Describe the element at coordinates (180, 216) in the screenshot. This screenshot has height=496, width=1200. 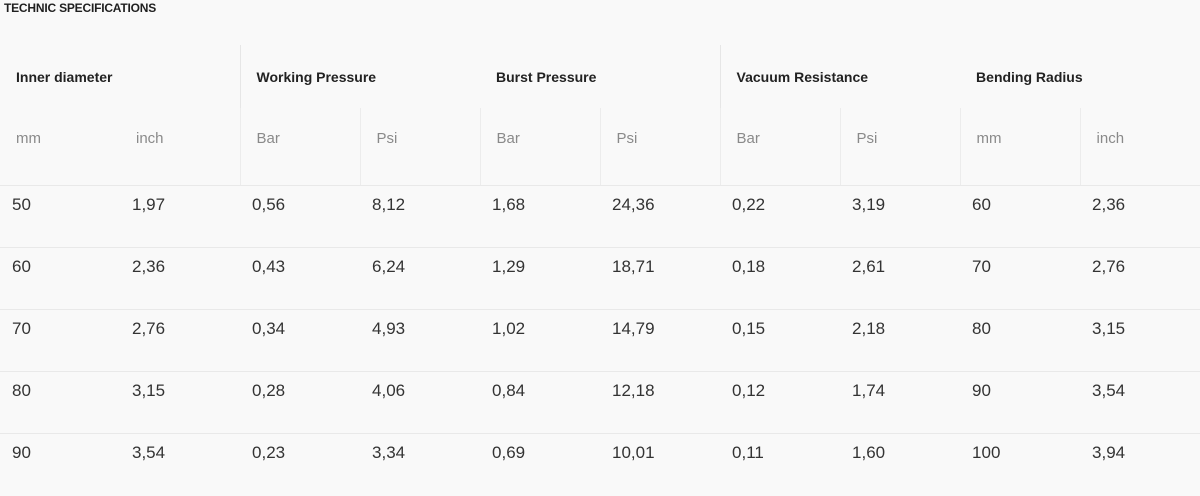
I see `table-cell: 1,97` at that location.